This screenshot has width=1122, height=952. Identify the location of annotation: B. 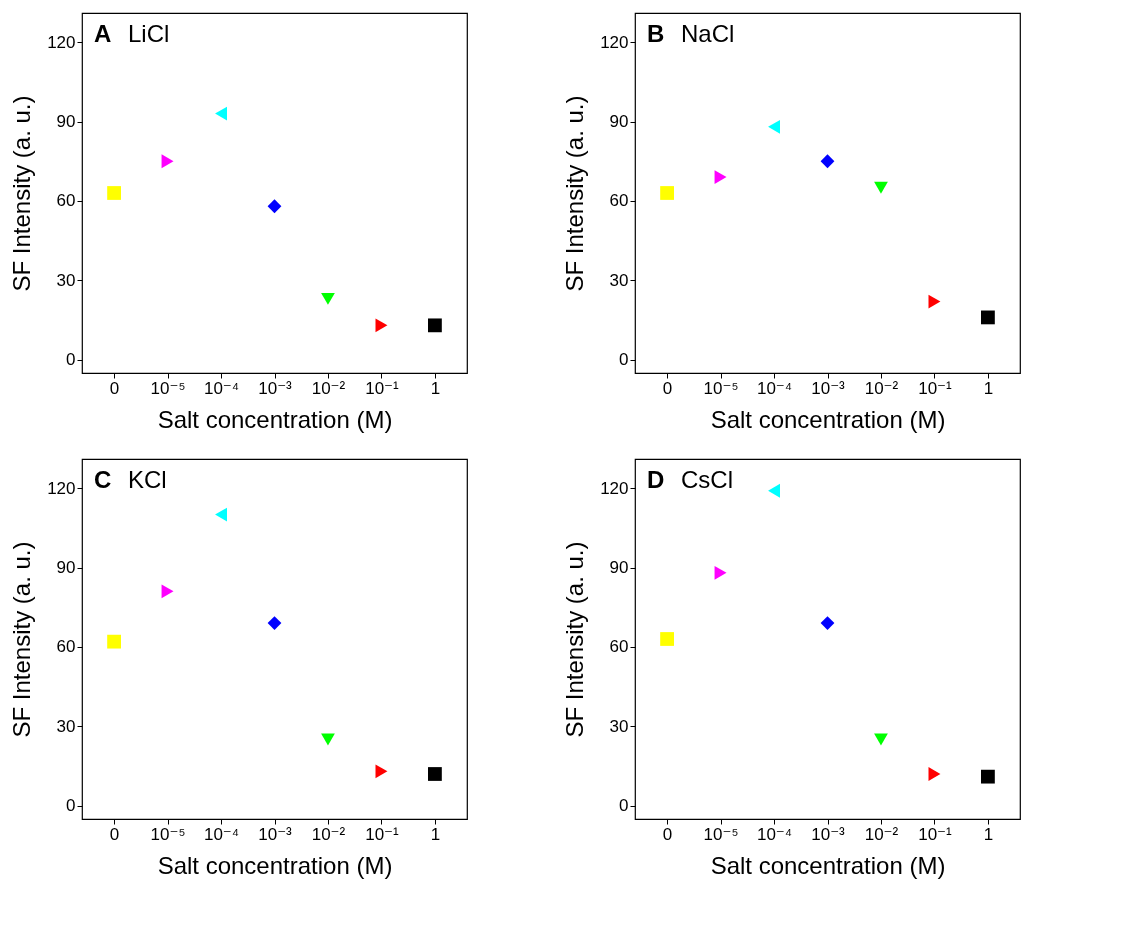
(656, 33).